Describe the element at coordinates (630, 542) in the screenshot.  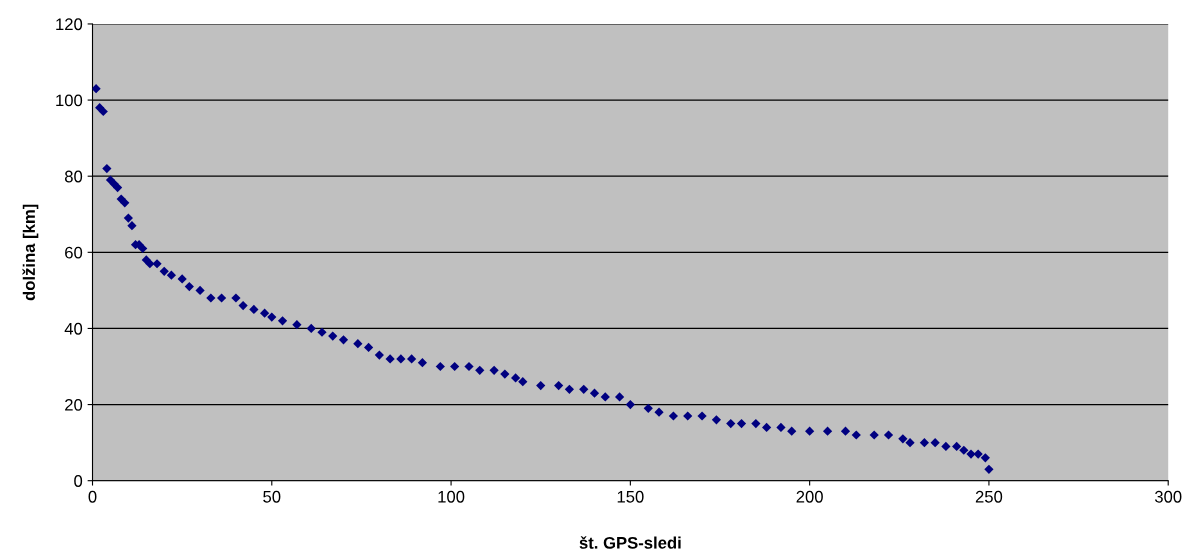
I see `x-axis-title: št. GPS-sledi` at that location.